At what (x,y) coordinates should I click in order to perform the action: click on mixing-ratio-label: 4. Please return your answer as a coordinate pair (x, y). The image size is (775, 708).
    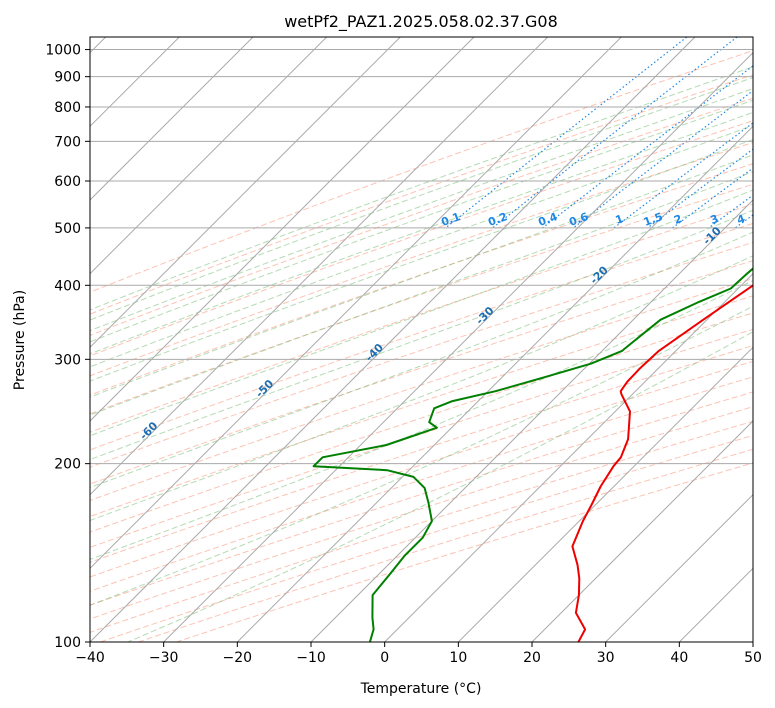
    Looking at the image, I should click on (741, 219).